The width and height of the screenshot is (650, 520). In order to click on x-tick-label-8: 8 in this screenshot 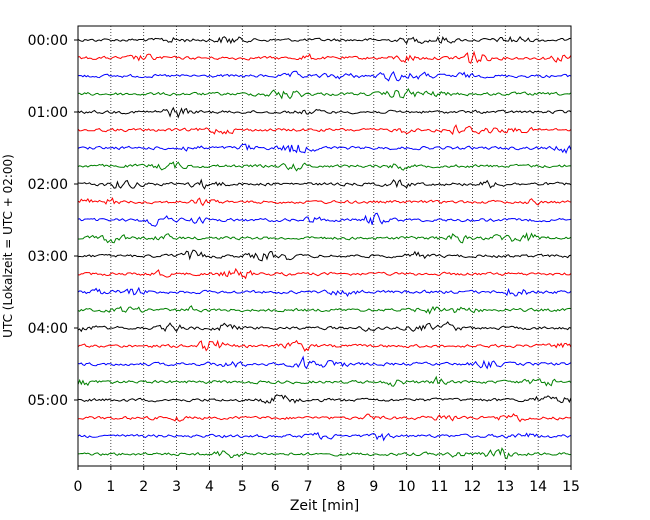, I will do `click(340, 487)`.